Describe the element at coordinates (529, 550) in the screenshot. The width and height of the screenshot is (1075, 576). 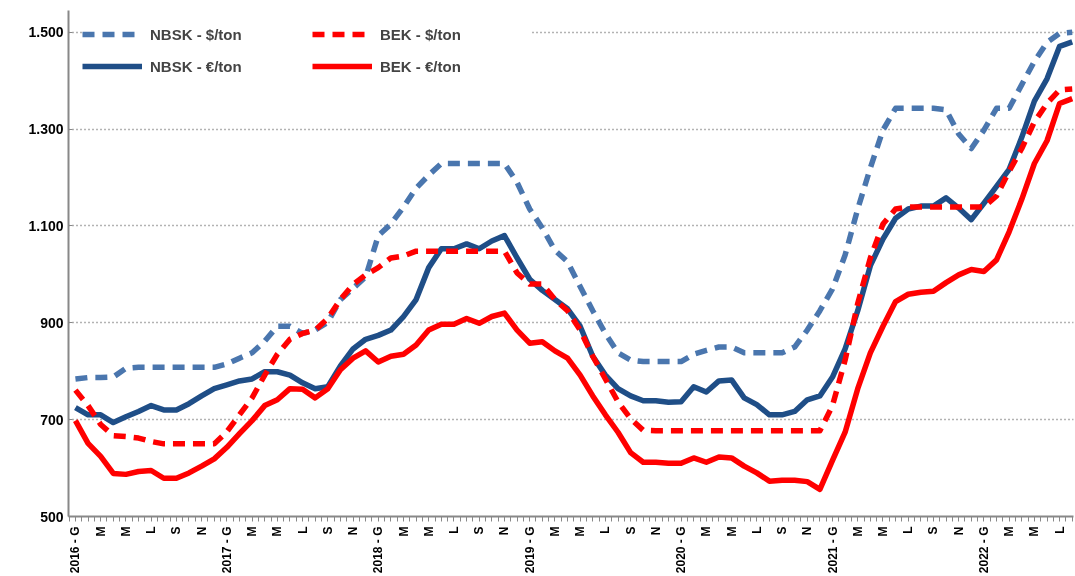
I see `x-tick-label: 2019 - G` at that location.